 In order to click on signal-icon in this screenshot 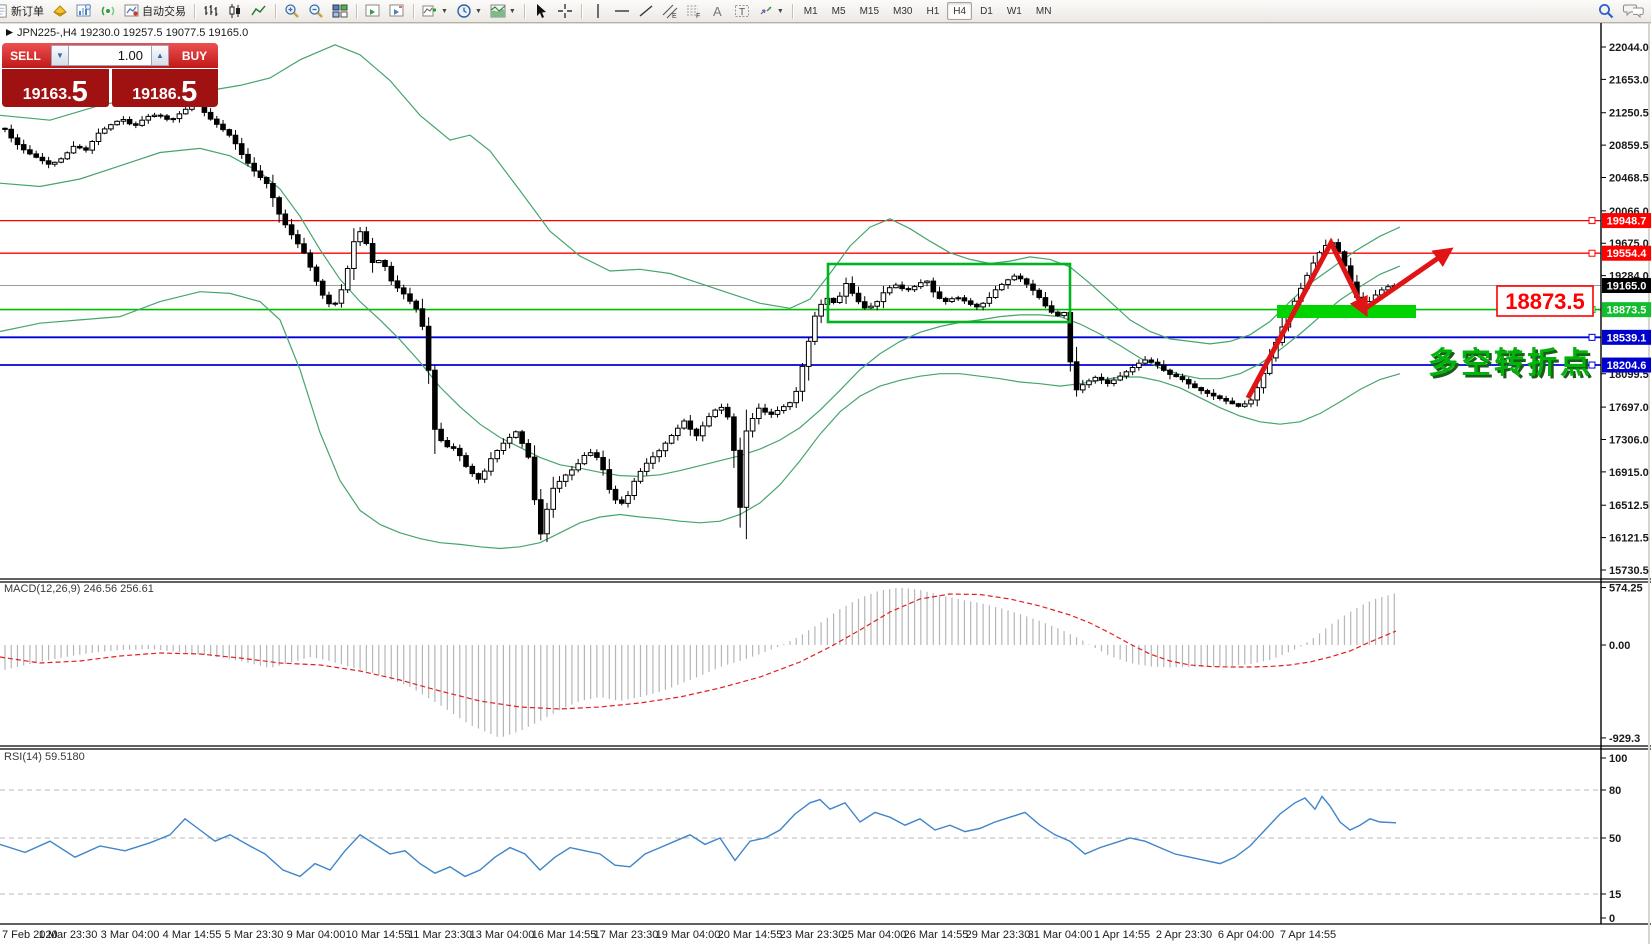, I will do `click(108, 11)`.